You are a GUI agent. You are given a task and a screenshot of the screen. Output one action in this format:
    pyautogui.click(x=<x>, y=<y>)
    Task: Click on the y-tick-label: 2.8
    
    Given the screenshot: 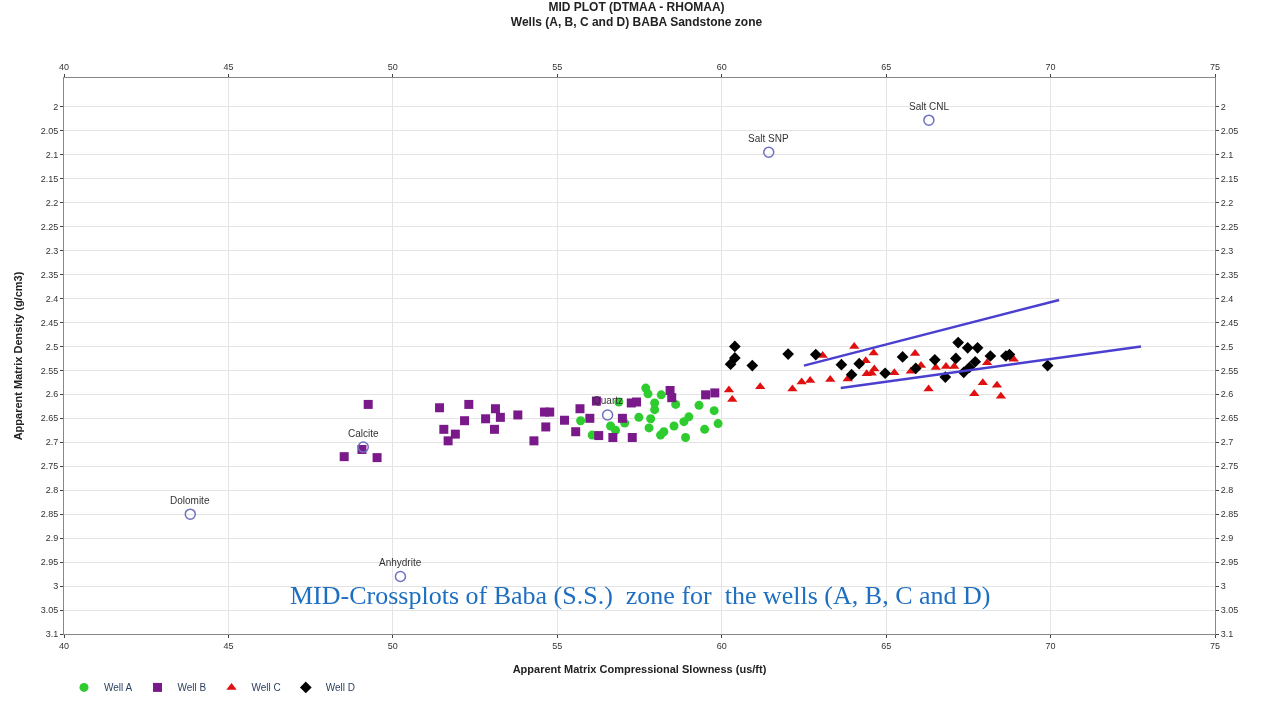 What is the action you would take?
    pyautogui.click(x=52, y=490)
    